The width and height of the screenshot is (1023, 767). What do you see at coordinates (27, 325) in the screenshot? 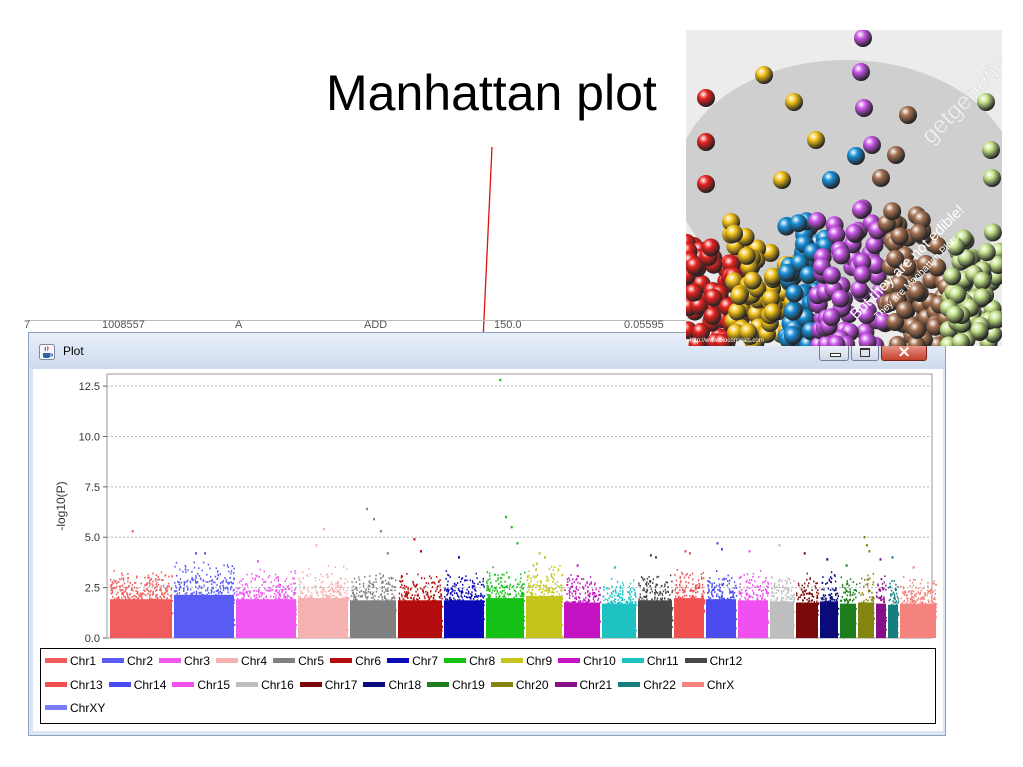
I see `strip-fragment: 7` at bounding box center [27, 325].